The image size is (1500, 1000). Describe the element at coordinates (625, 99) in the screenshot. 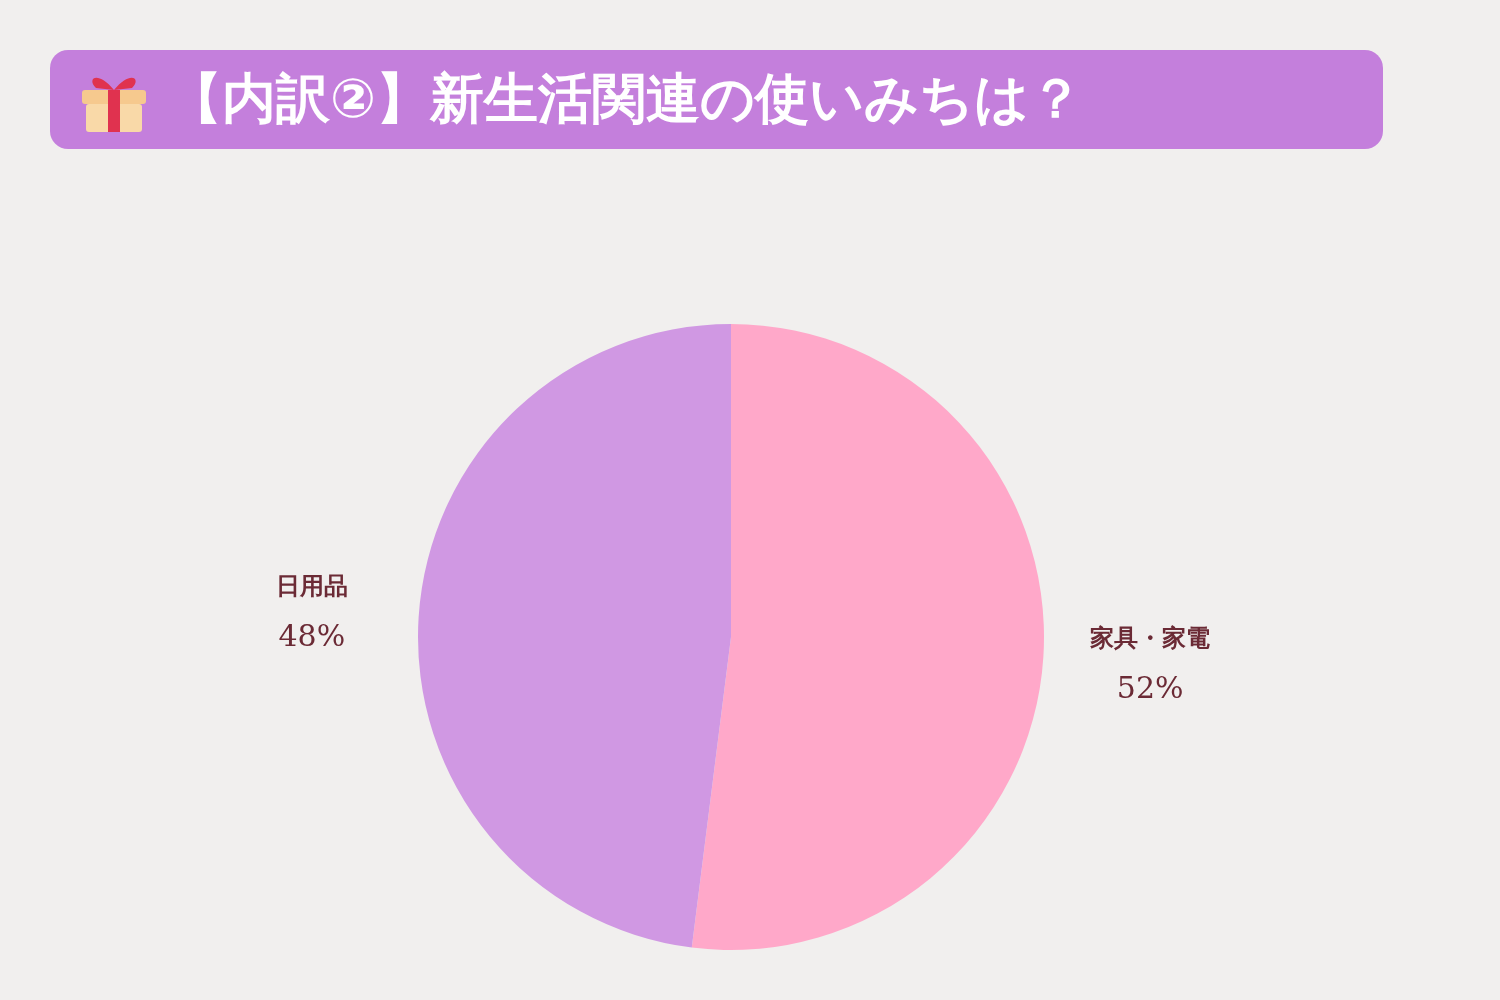

I see `chart-title: 【内訳②】新生活関連の使いみちは？` at that location.